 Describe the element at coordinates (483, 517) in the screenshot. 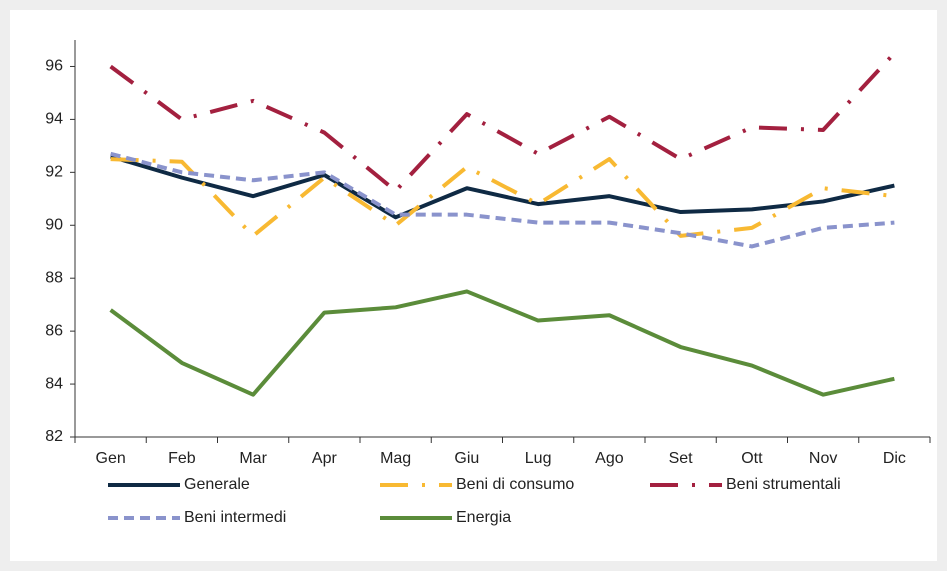

I see `legend-label: Energia` at that location.